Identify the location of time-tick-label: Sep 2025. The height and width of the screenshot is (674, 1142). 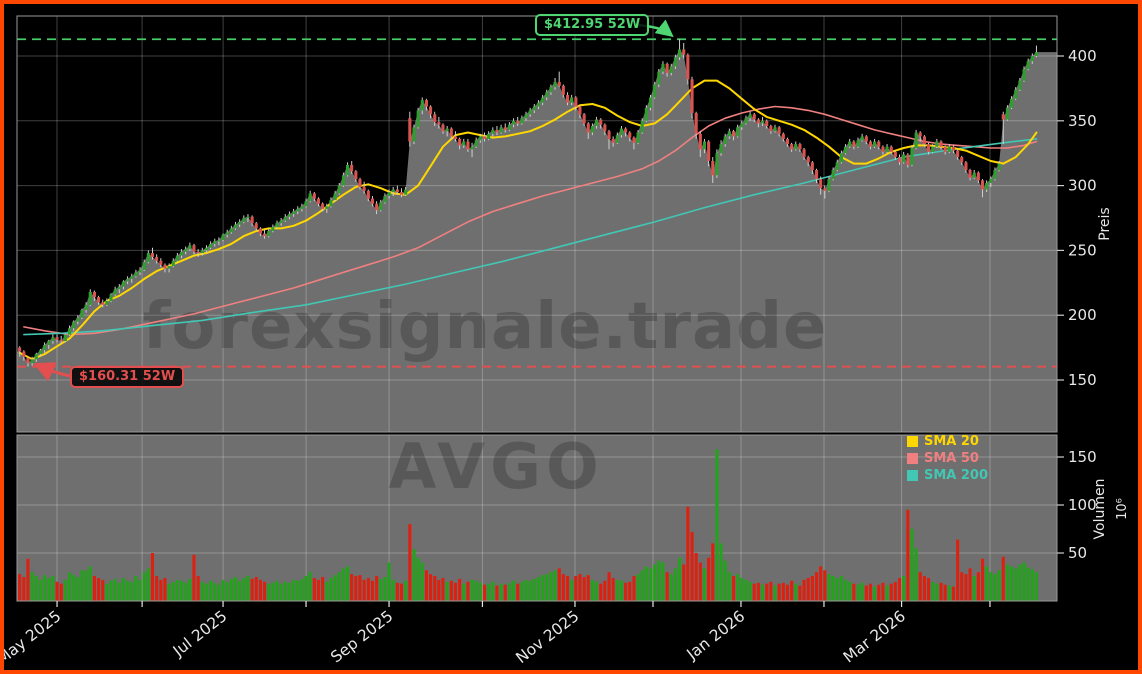
(361, 636).